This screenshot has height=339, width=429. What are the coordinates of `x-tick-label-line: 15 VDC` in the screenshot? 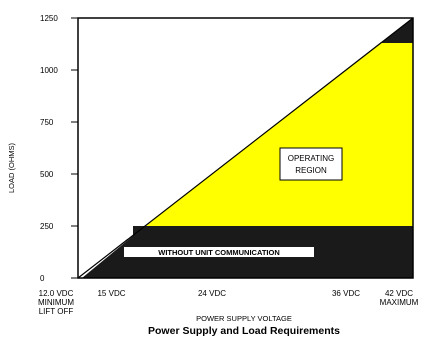 It's located at (111, 293).